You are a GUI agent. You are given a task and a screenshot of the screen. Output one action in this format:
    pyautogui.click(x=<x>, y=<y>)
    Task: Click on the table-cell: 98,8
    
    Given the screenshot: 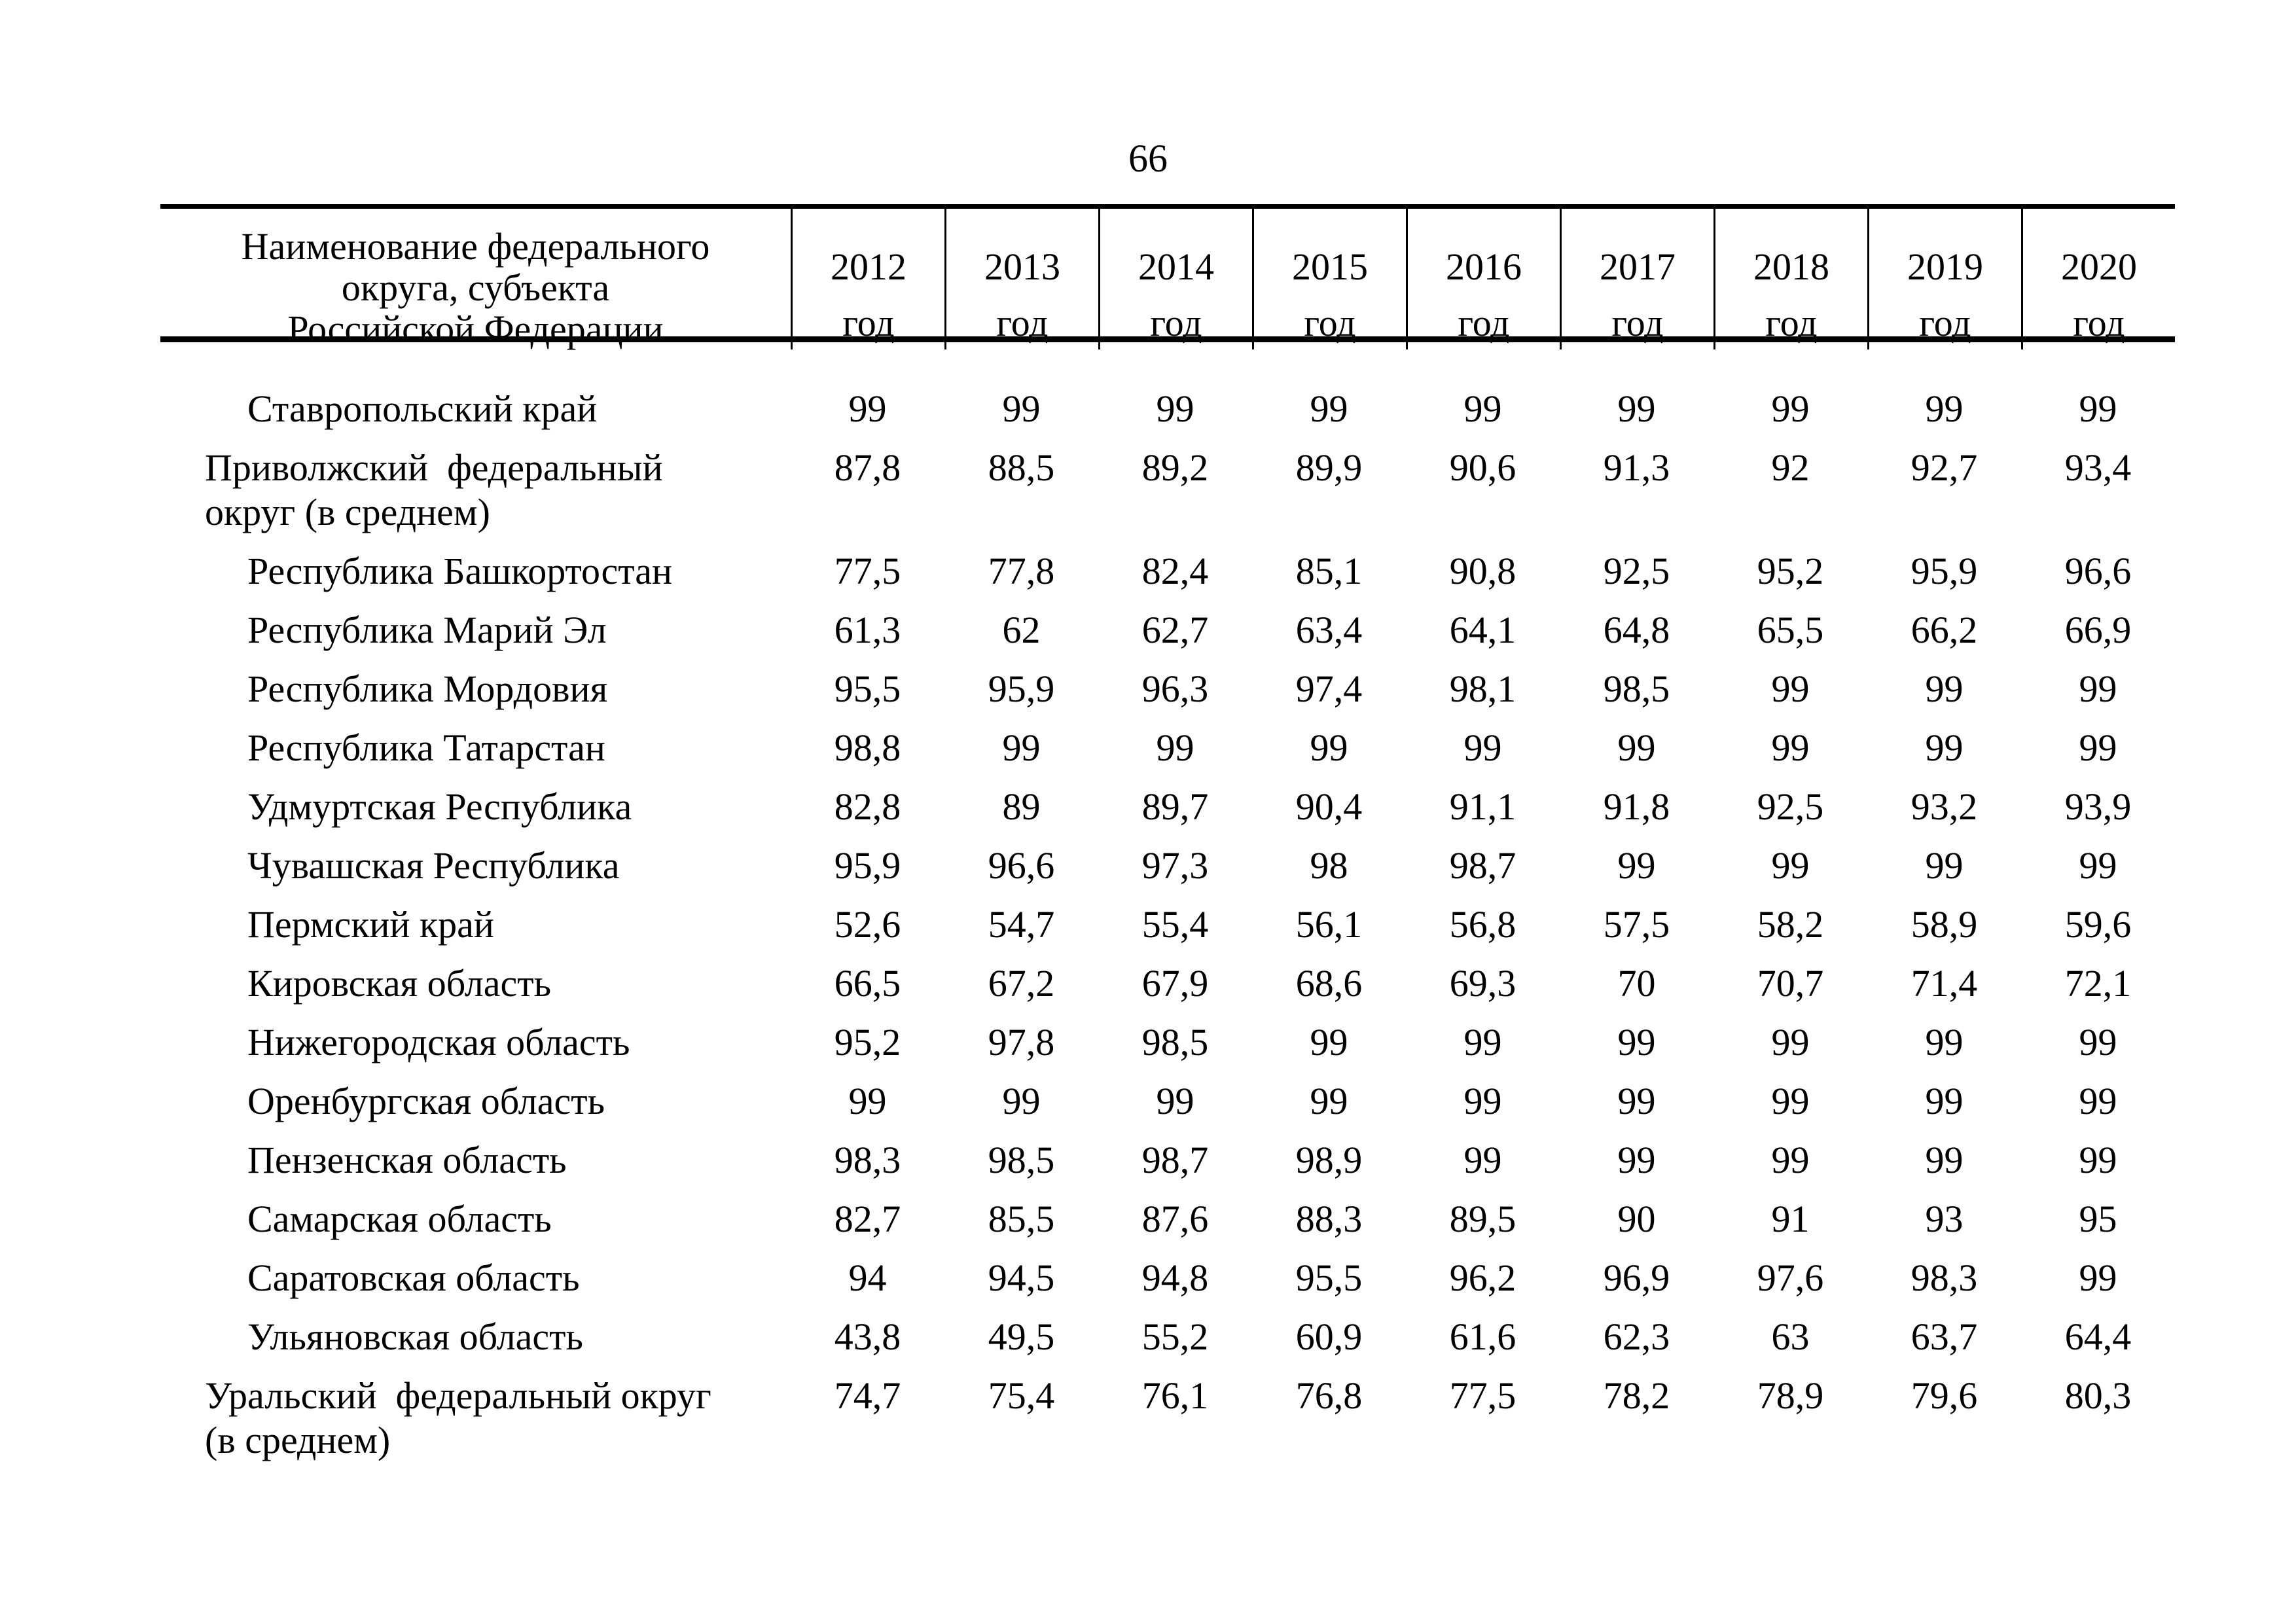 What is the action you would take?
    pyautogui.click(x=867, y=747)
    